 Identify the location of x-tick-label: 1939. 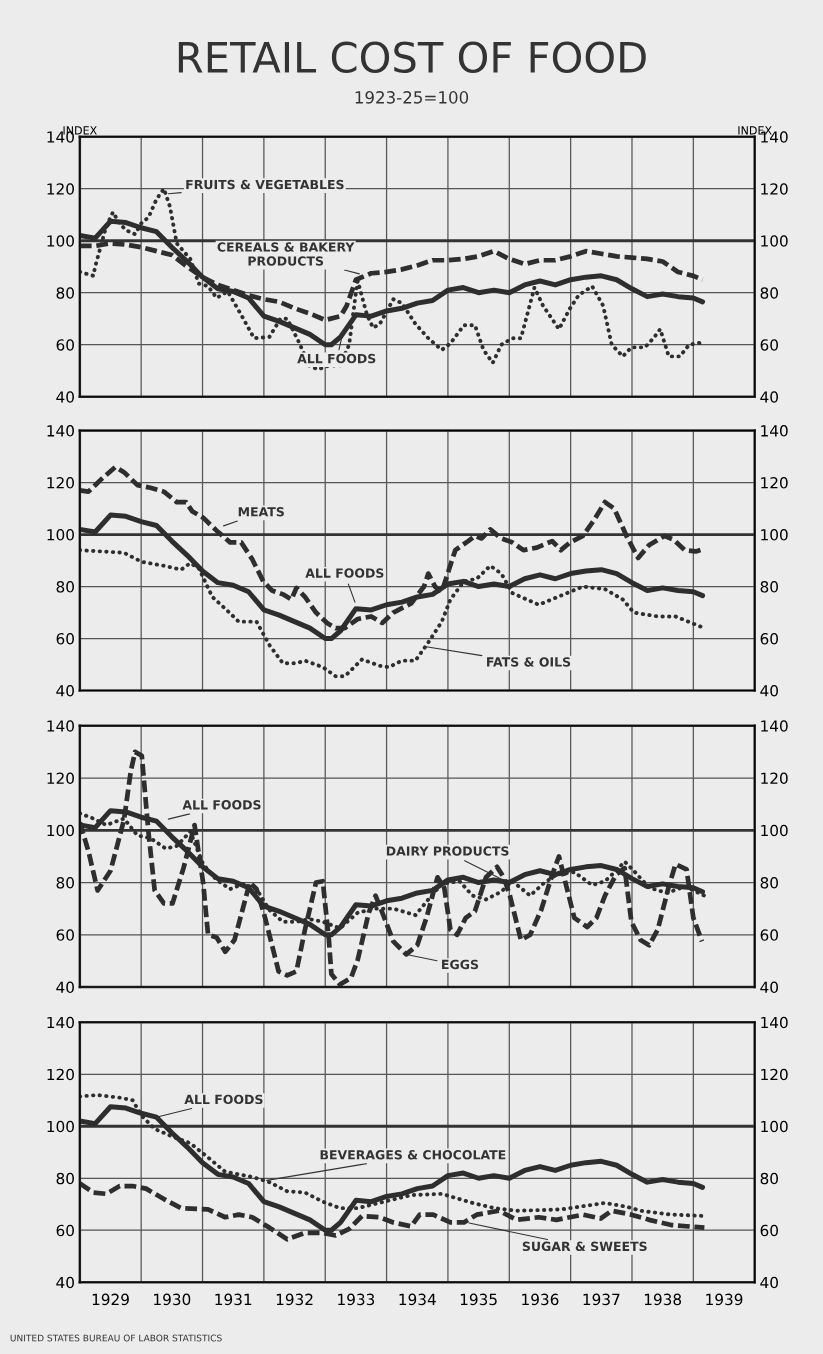
(724, 1299).